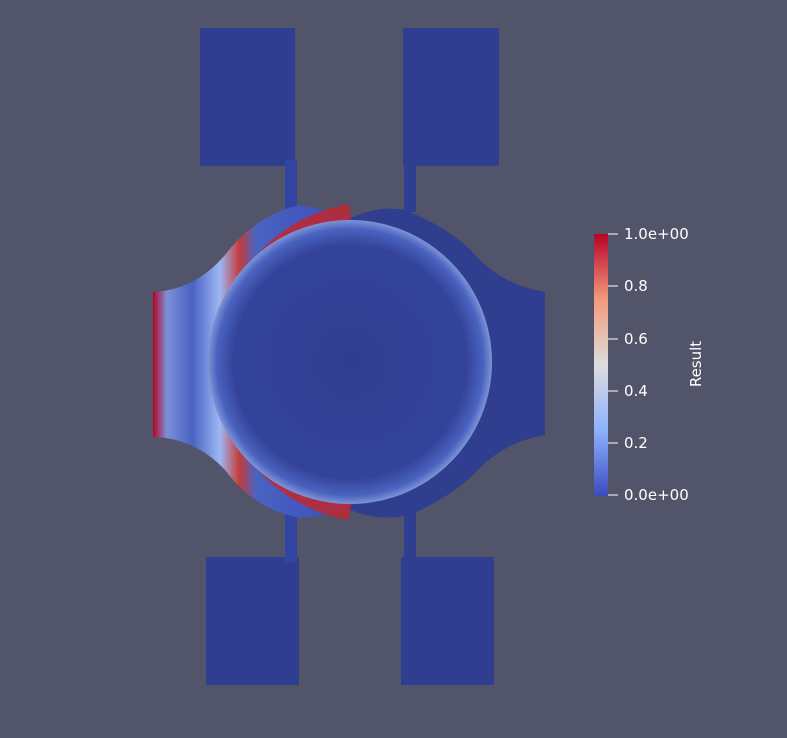  I want to click on colorbar-gradient, so click(601, 365).